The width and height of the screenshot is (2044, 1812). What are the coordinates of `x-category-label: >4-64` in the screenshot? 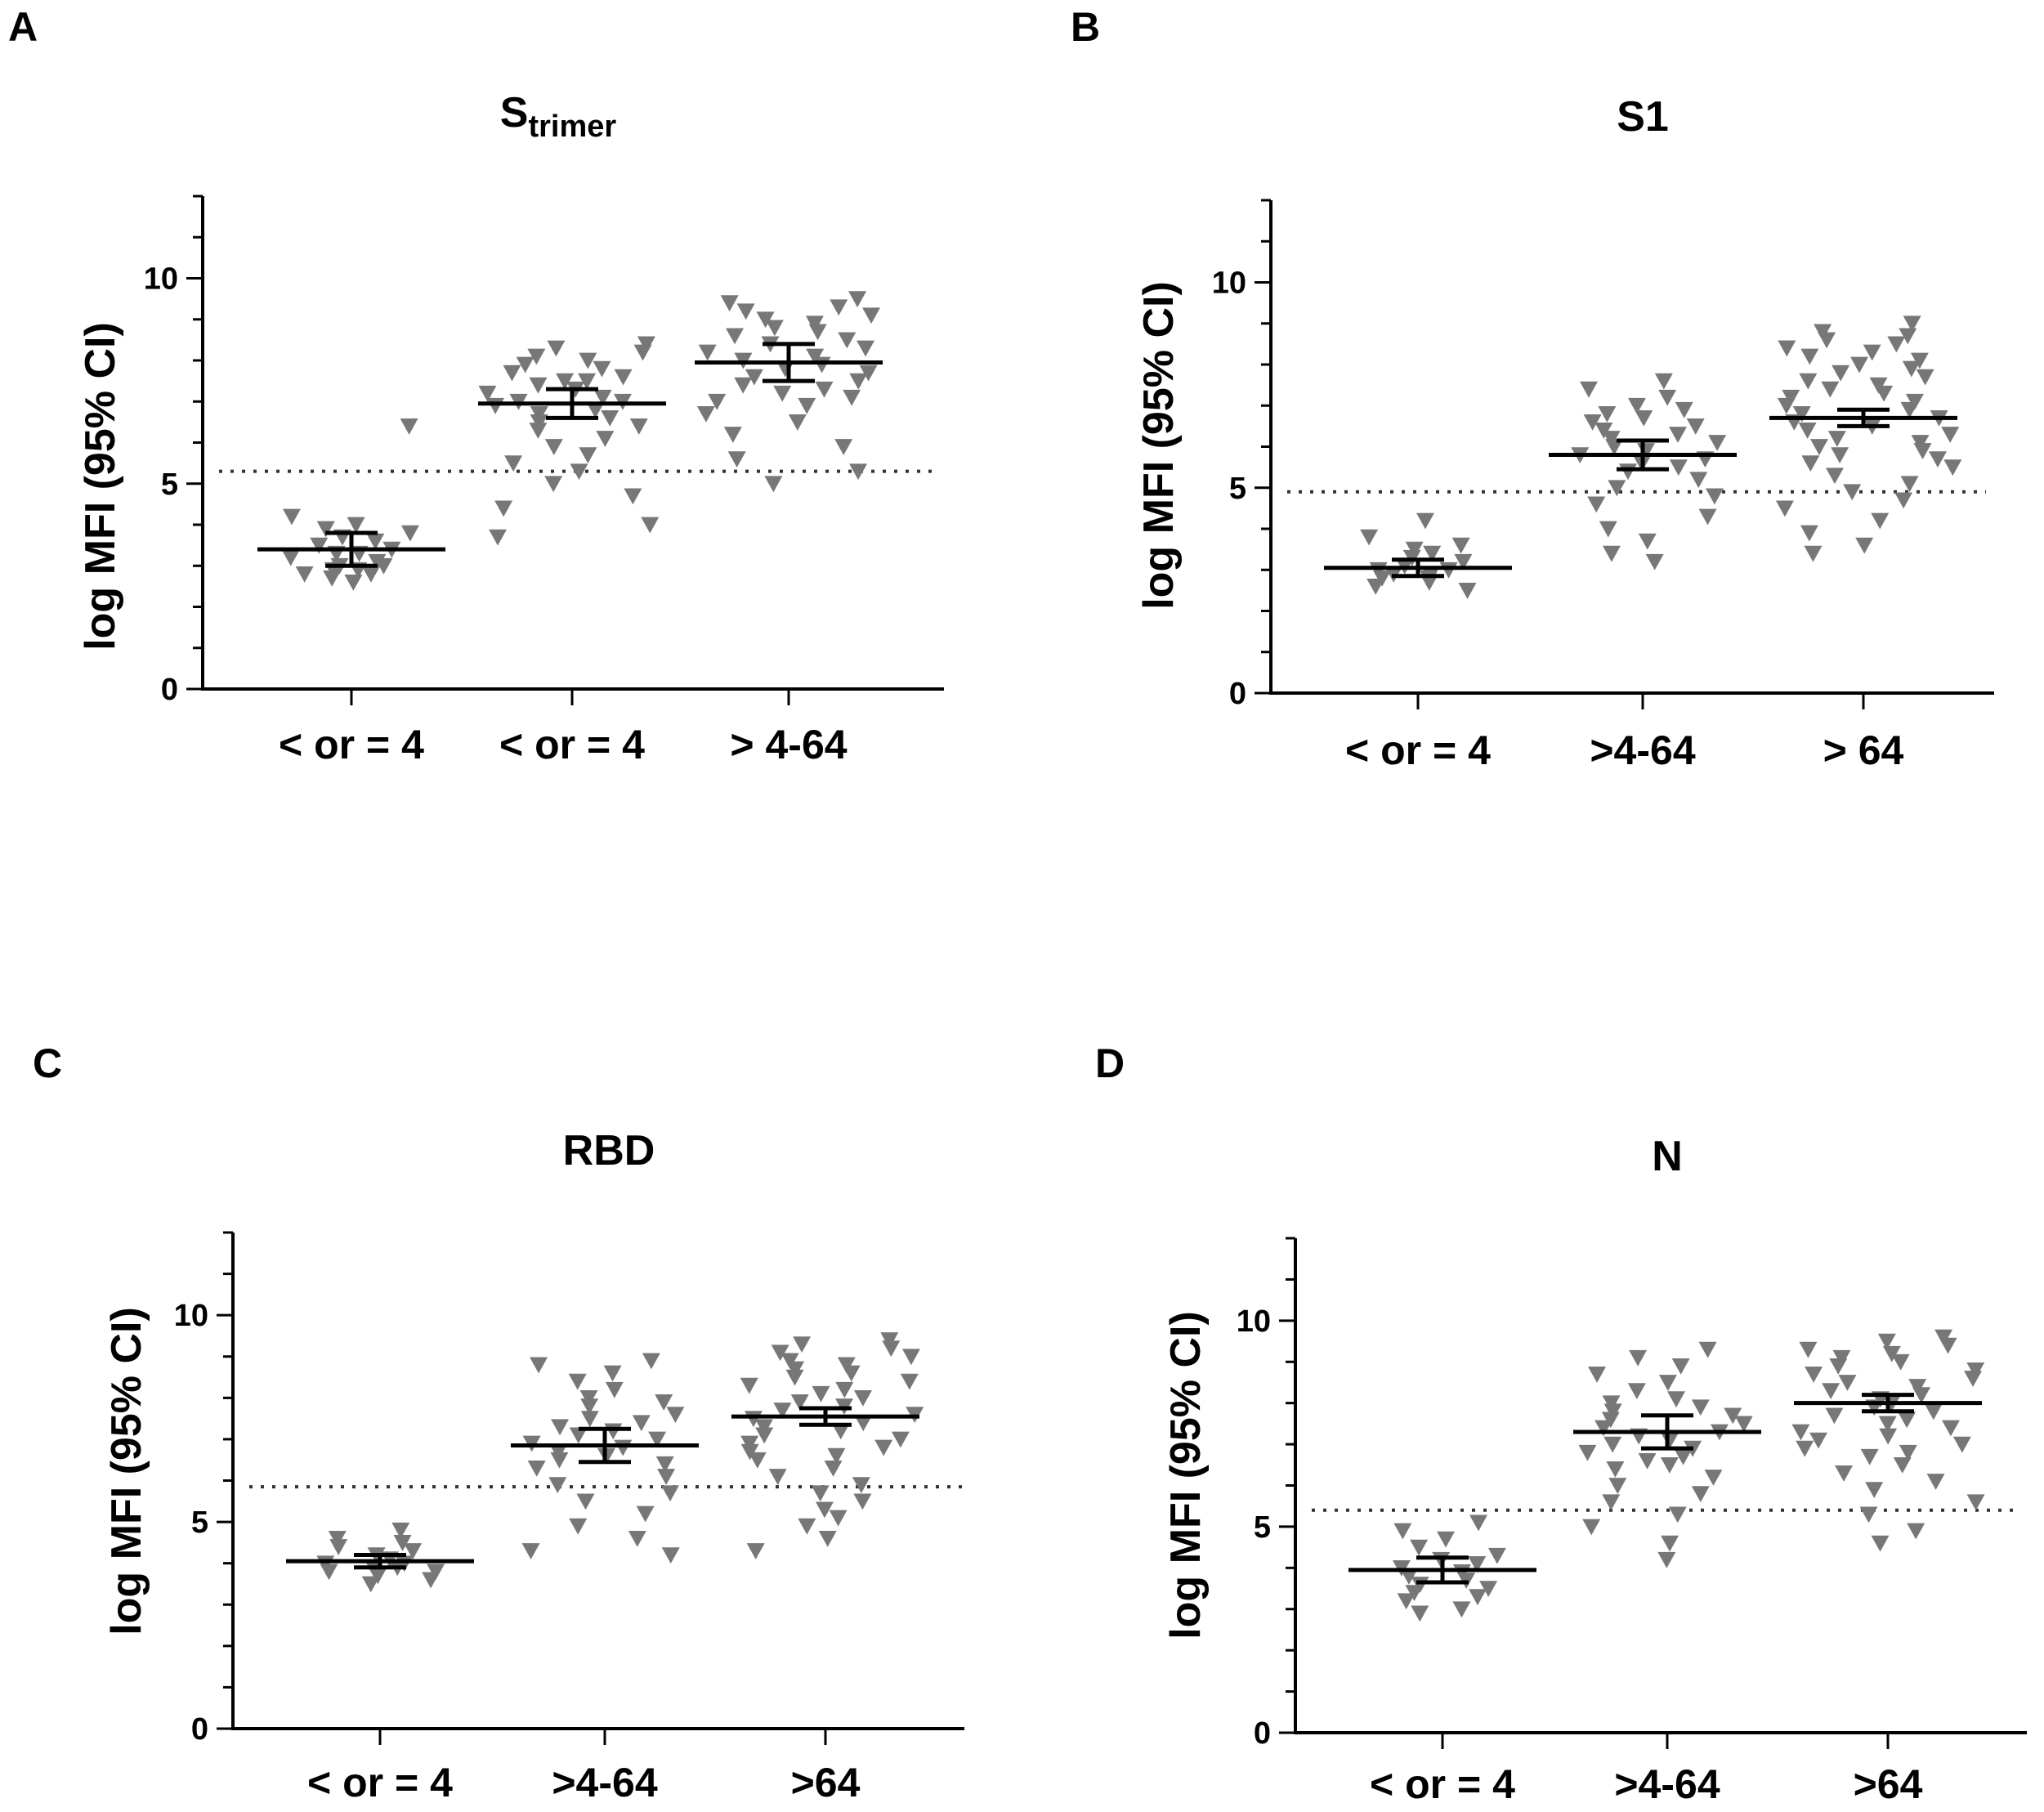 It's located at (1667, 1784).